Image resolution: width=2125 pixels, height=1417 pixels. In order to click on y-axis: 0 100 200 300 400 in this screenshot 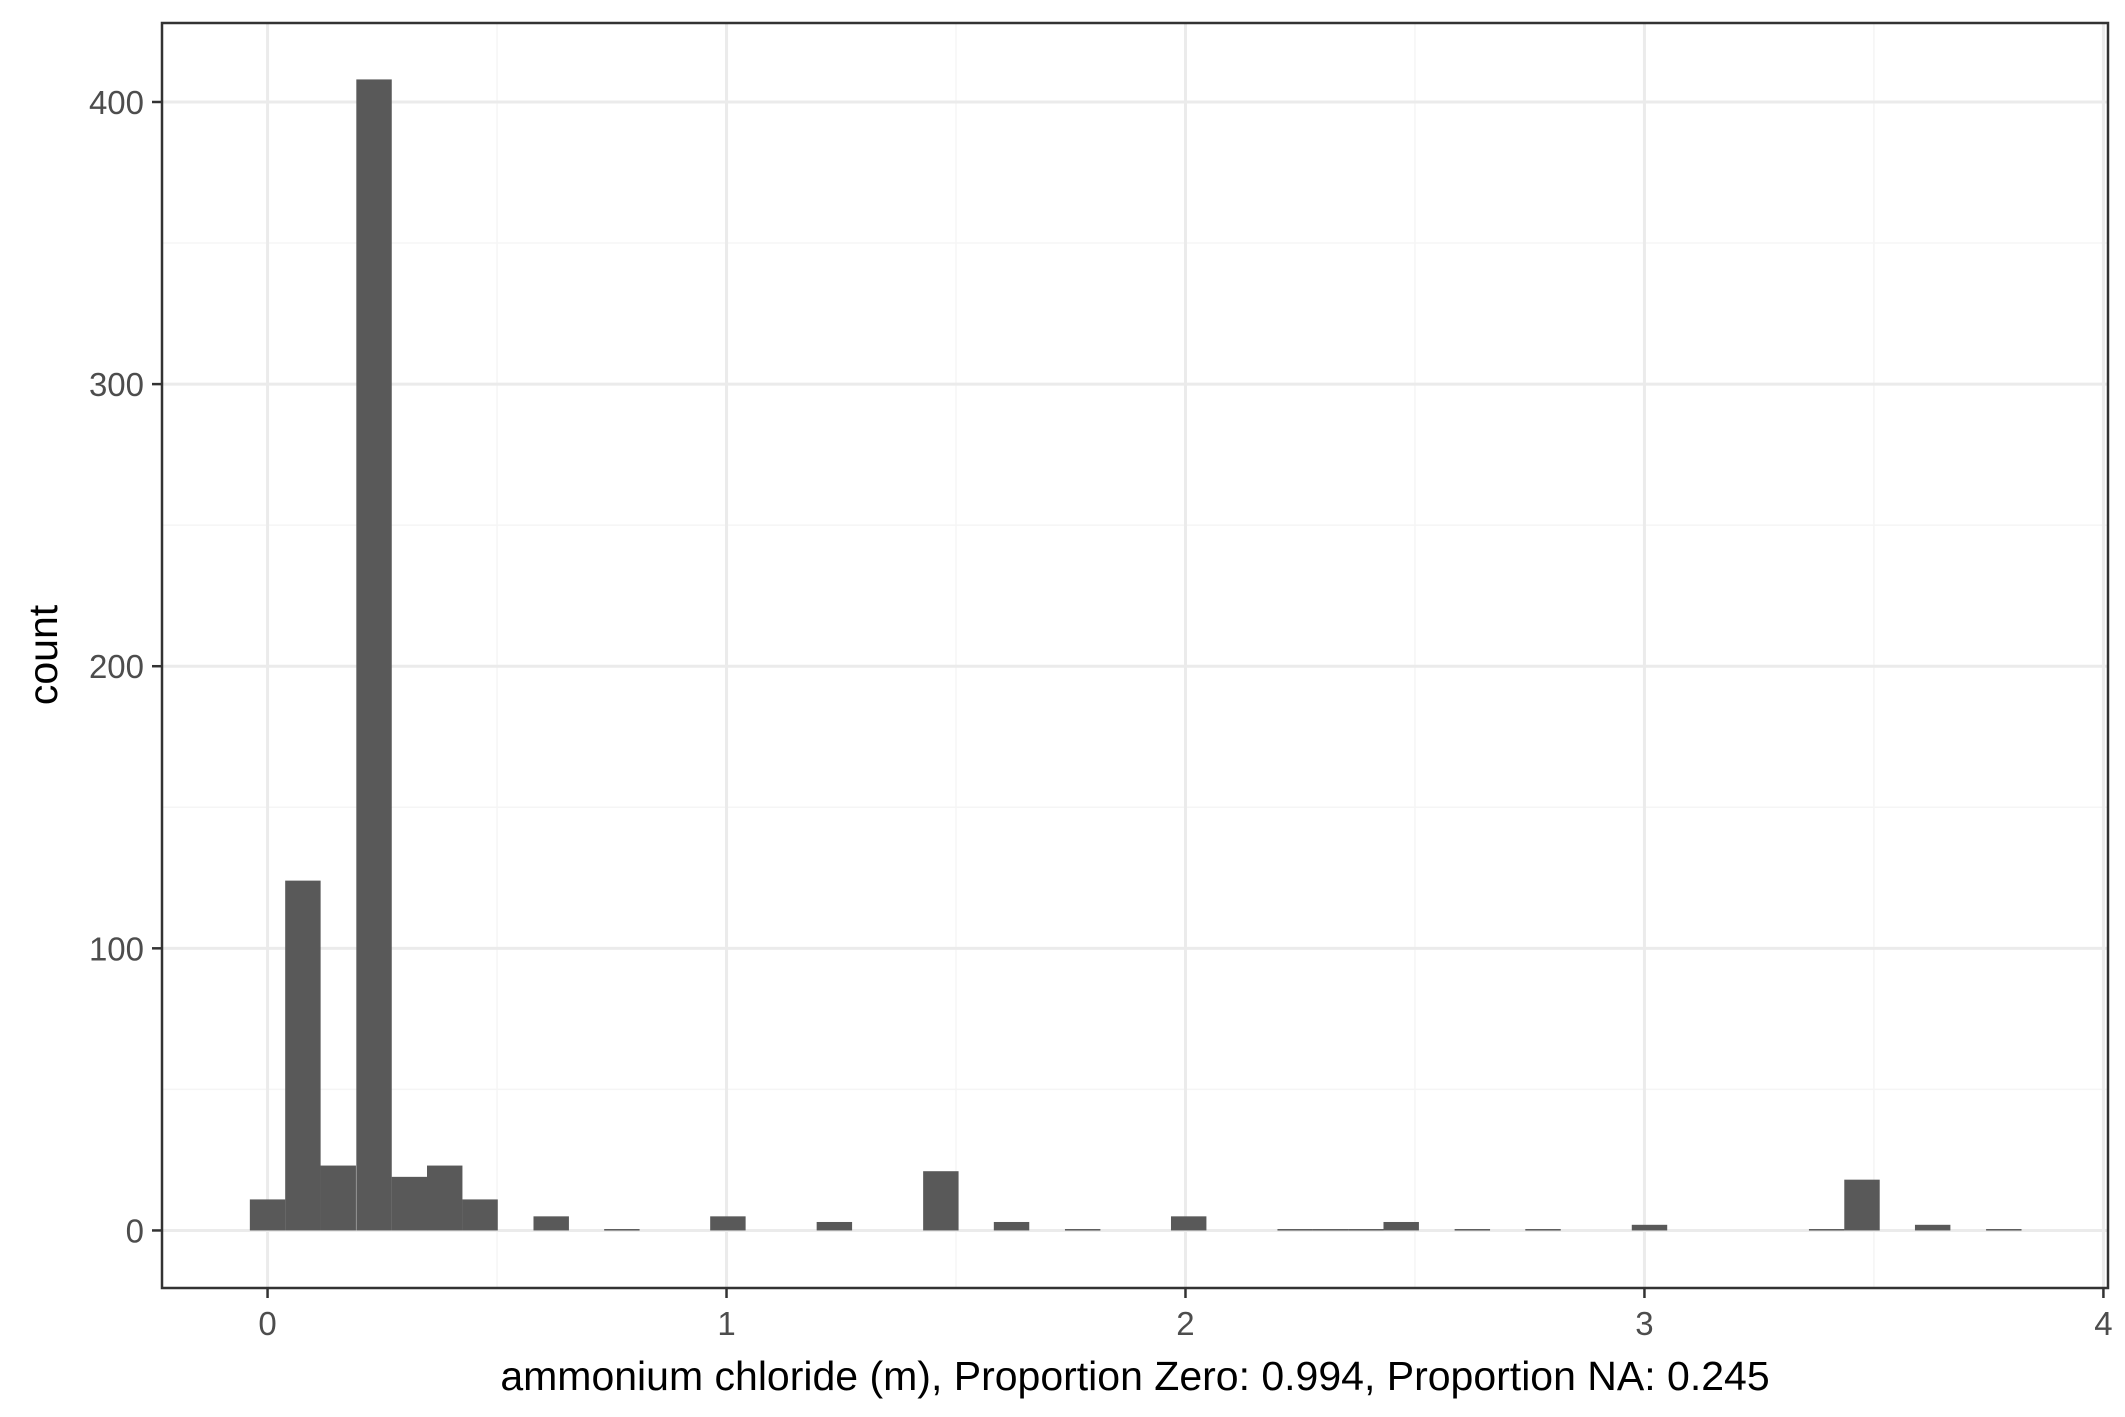, I will do `click(125, 666)`.